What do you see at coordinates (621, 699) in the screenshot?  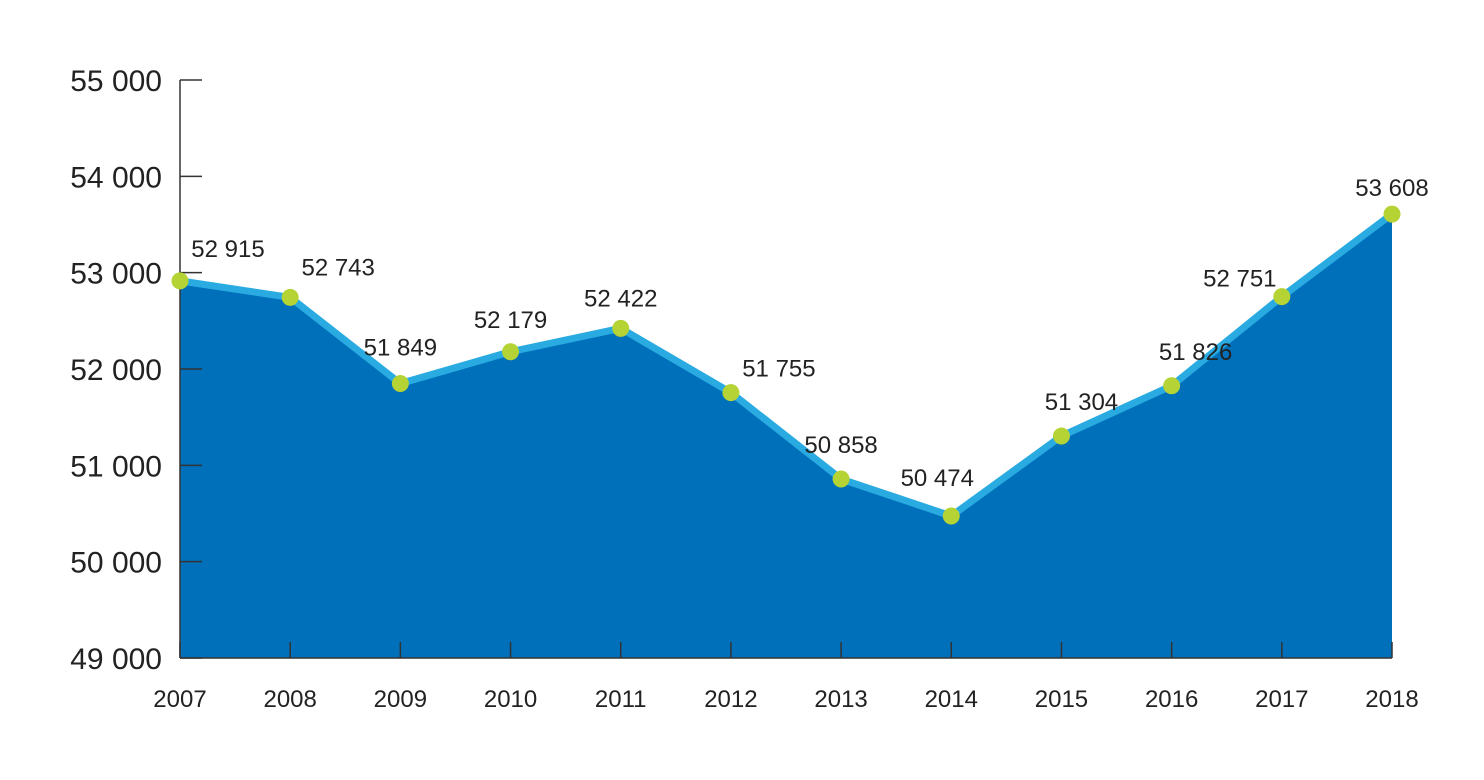 I see `x-tick-label: 2011` at bounding box center [621, 699].